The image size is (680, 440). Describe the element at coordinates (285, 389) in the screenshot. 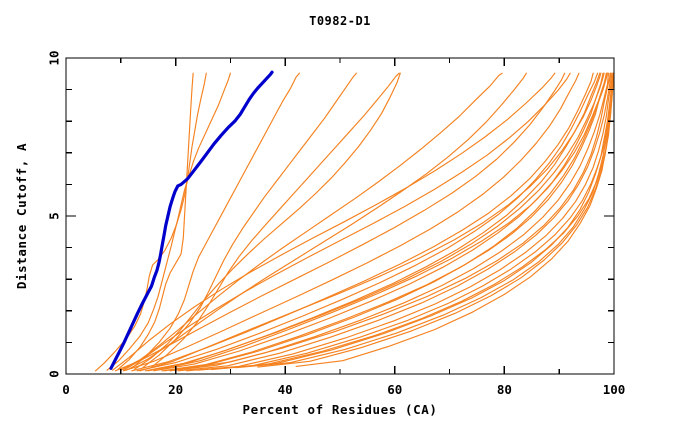

I see `x-tick-label: 40` at that location.